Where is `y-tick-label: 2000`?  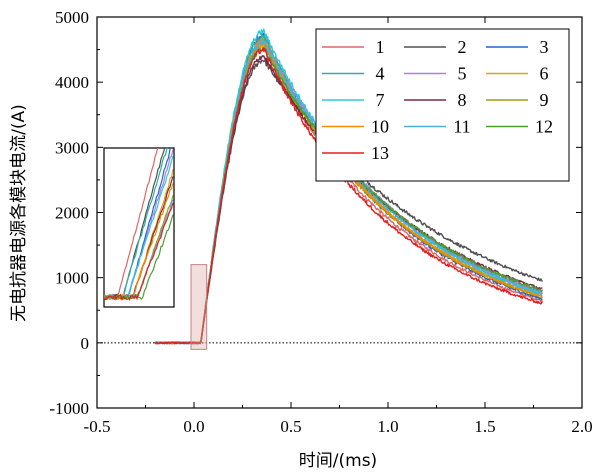
y-tick-label: 2000 is located at coordinates (72, 213).